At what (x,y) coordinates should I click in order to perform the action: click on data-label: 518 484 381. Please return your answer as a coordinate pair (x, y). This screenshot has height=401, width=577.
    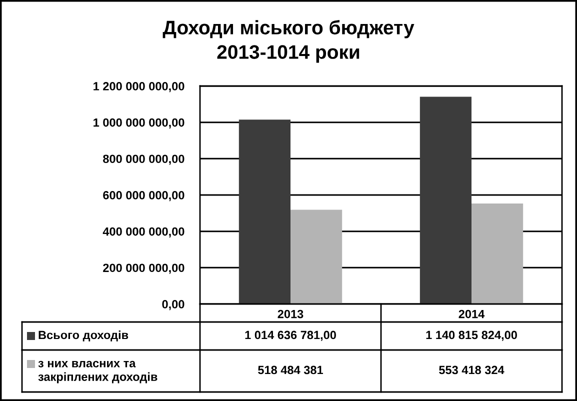
    Looking at the image, I should click on (290, 370).